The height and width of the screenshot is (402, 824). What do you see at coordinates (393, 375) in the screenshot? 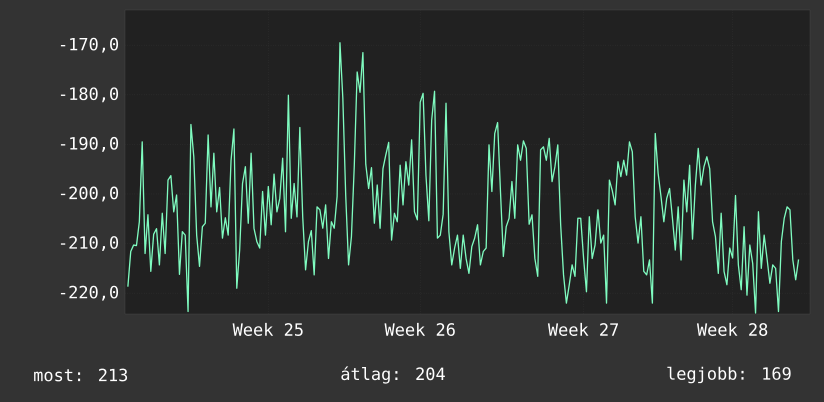
I see `text: átlag: 204` at bounding box center [393, 375].